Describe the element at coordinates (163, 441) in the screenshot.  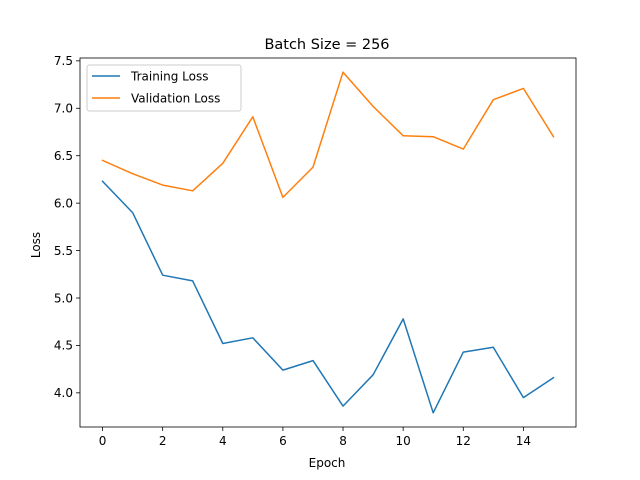
I see `x-tick-label: 2` at that location.